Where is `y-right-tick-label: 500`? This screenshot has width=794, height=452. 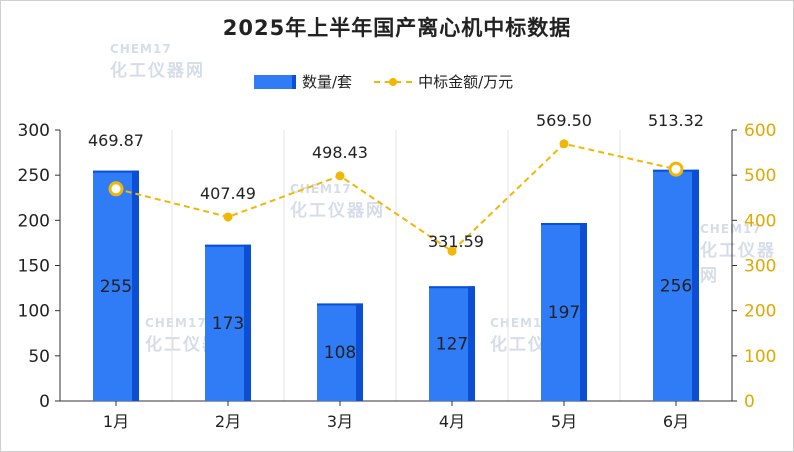 y-right-tick-label: 500 is located at coordinates (760, 176).